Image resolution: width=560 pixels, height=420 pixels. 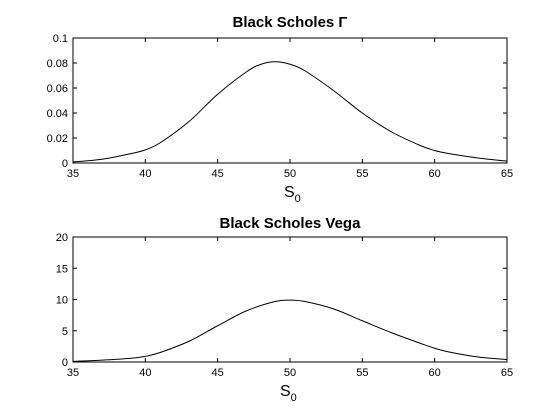 I want to click on vega-y-tick-label: 5, so click(x=65, y=332).